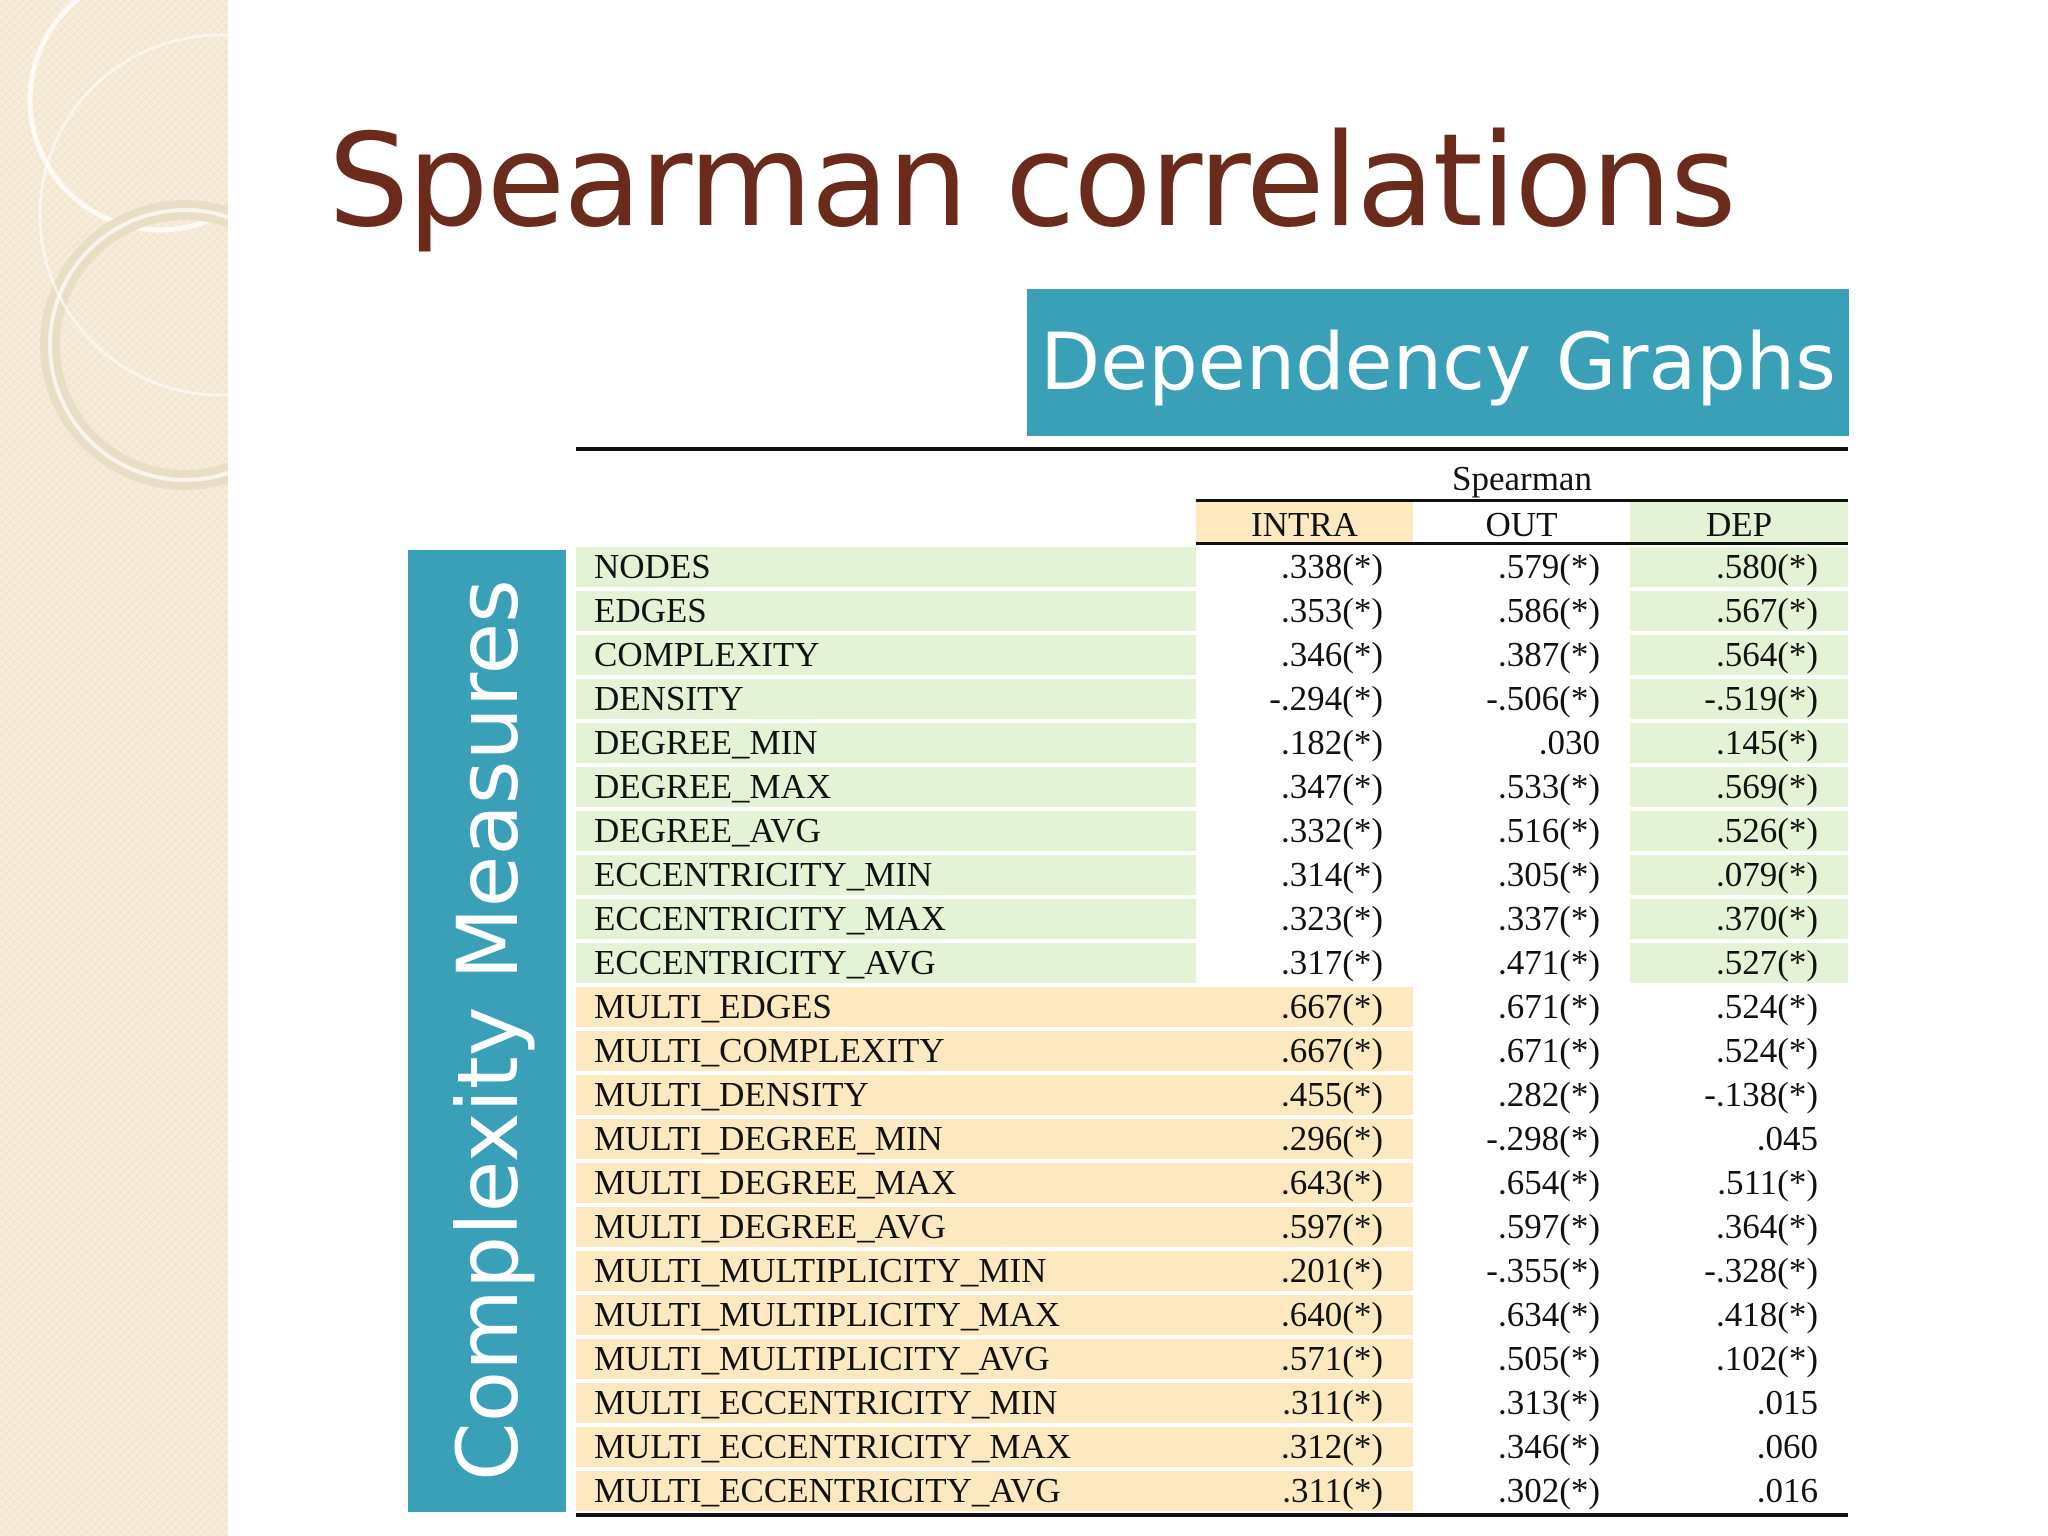  I want to click on table-row: MULTI_ECCENTRICITY_MIN .311(*) .313(*) .015, so click(1212, 1403).